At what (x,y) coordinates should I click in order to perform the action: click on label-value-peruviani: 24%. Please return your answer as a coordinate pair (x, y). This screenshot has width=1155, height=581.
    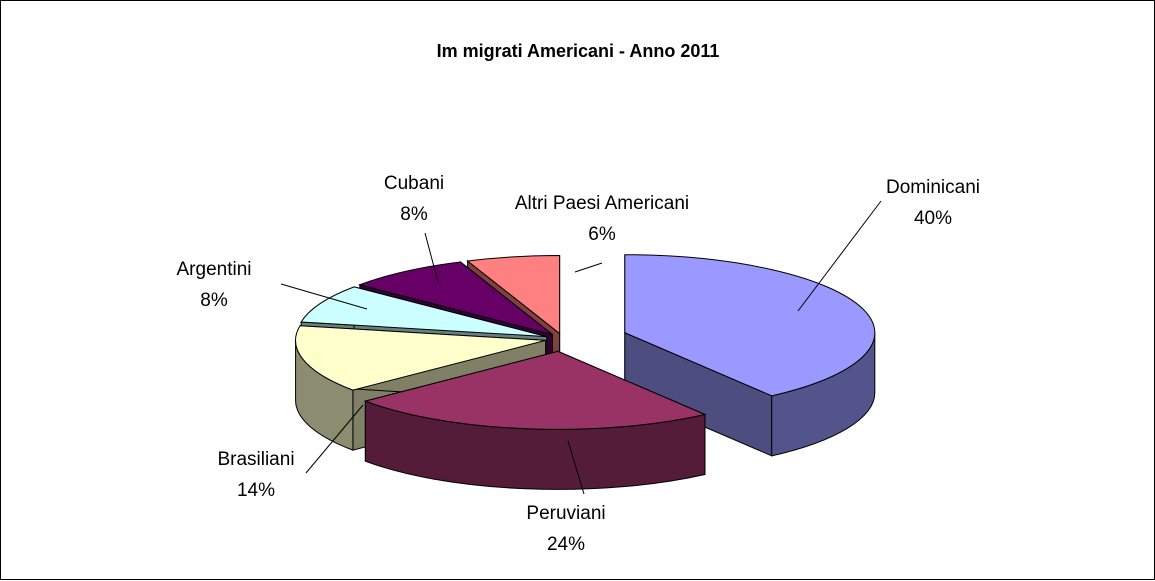
    Looking at the image, I should click on (566, 544).